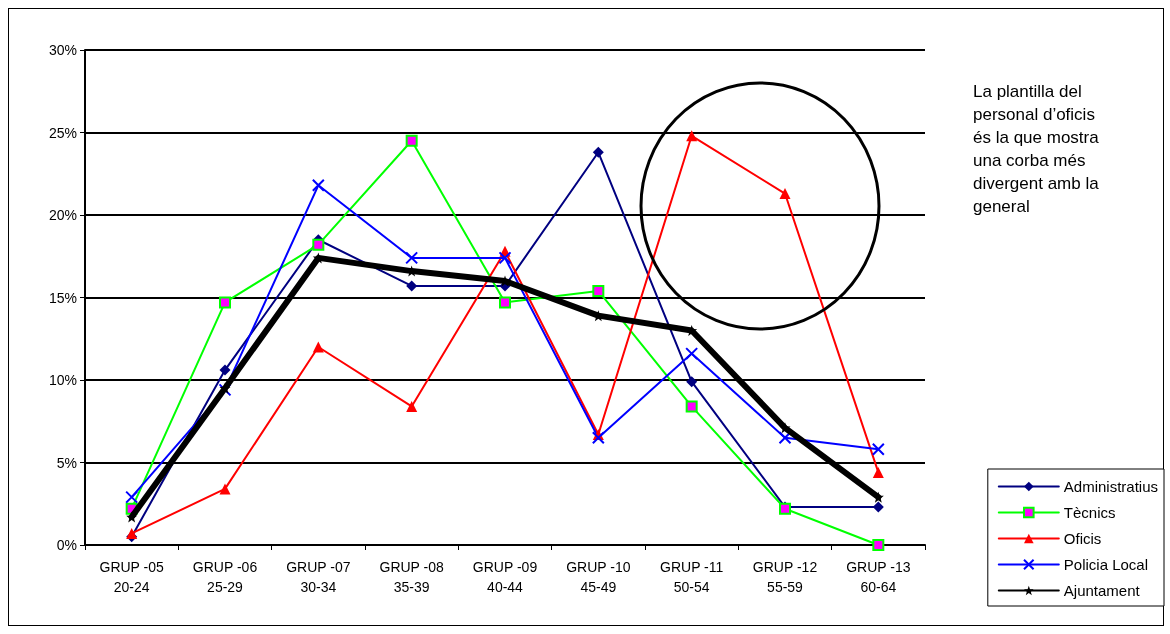 Image resolution: width=1170 pixels, height=634 pixels. I want to click on x-tick-label: GRUP -11 50-54, so click(692, 577).